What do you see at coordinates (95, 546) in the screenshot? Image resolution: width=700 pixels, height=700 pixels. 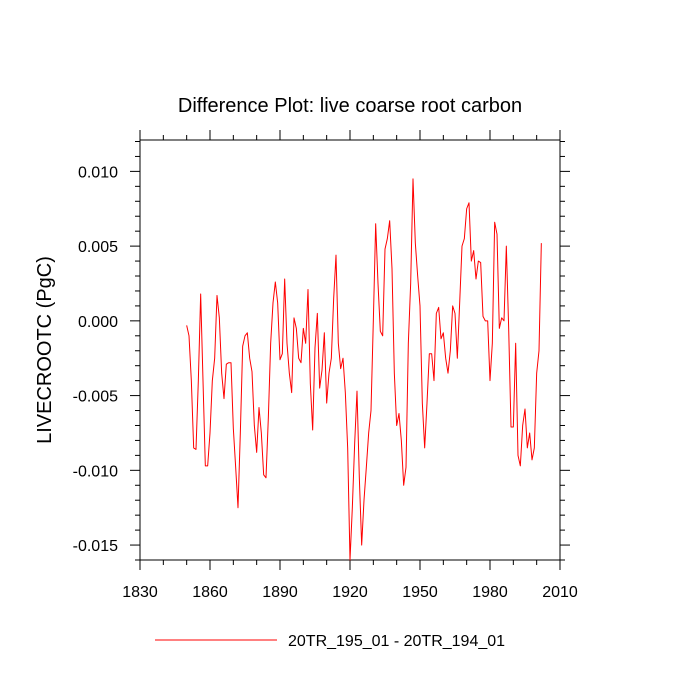 I see `y-tick-label: -0.015` at bounding box center [95, 546].